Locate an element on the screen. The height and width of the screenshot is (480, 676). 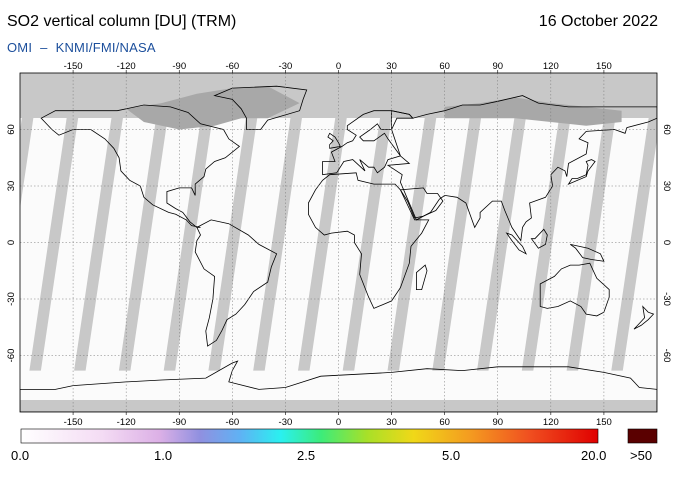
latitude-ticks-right: 60 30 0 -30 -60 is located at coordinates (666, 243).